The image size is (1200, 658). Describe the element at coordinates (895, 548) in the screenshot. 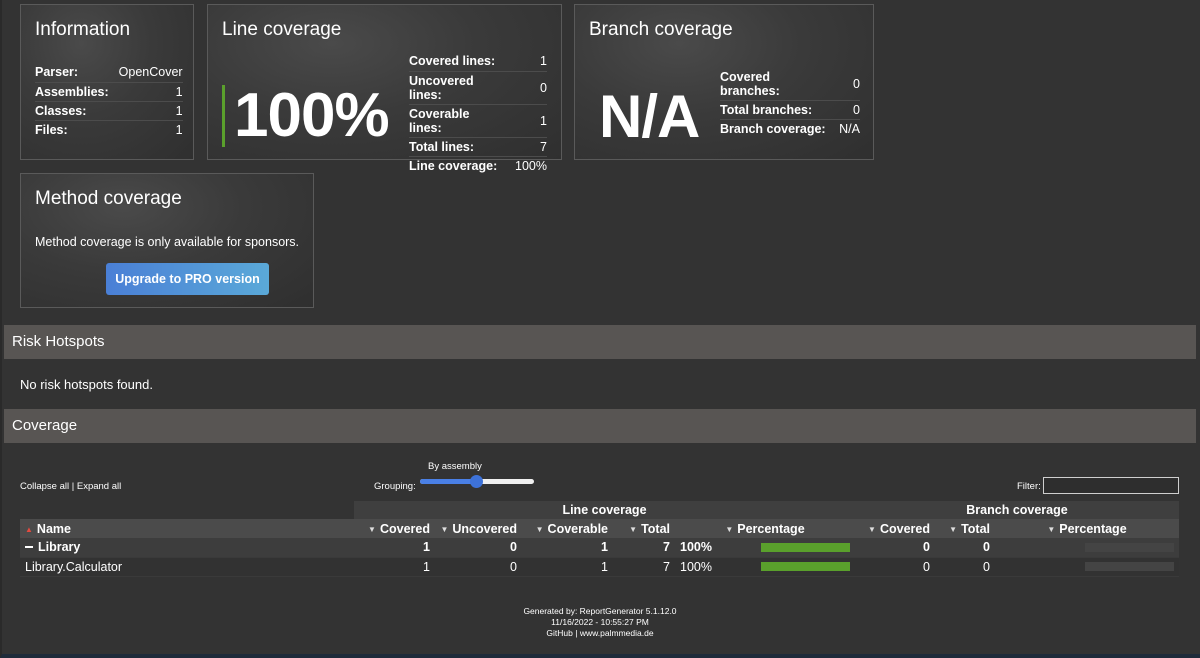

I see `branch-covered-cell: 0` at that location.